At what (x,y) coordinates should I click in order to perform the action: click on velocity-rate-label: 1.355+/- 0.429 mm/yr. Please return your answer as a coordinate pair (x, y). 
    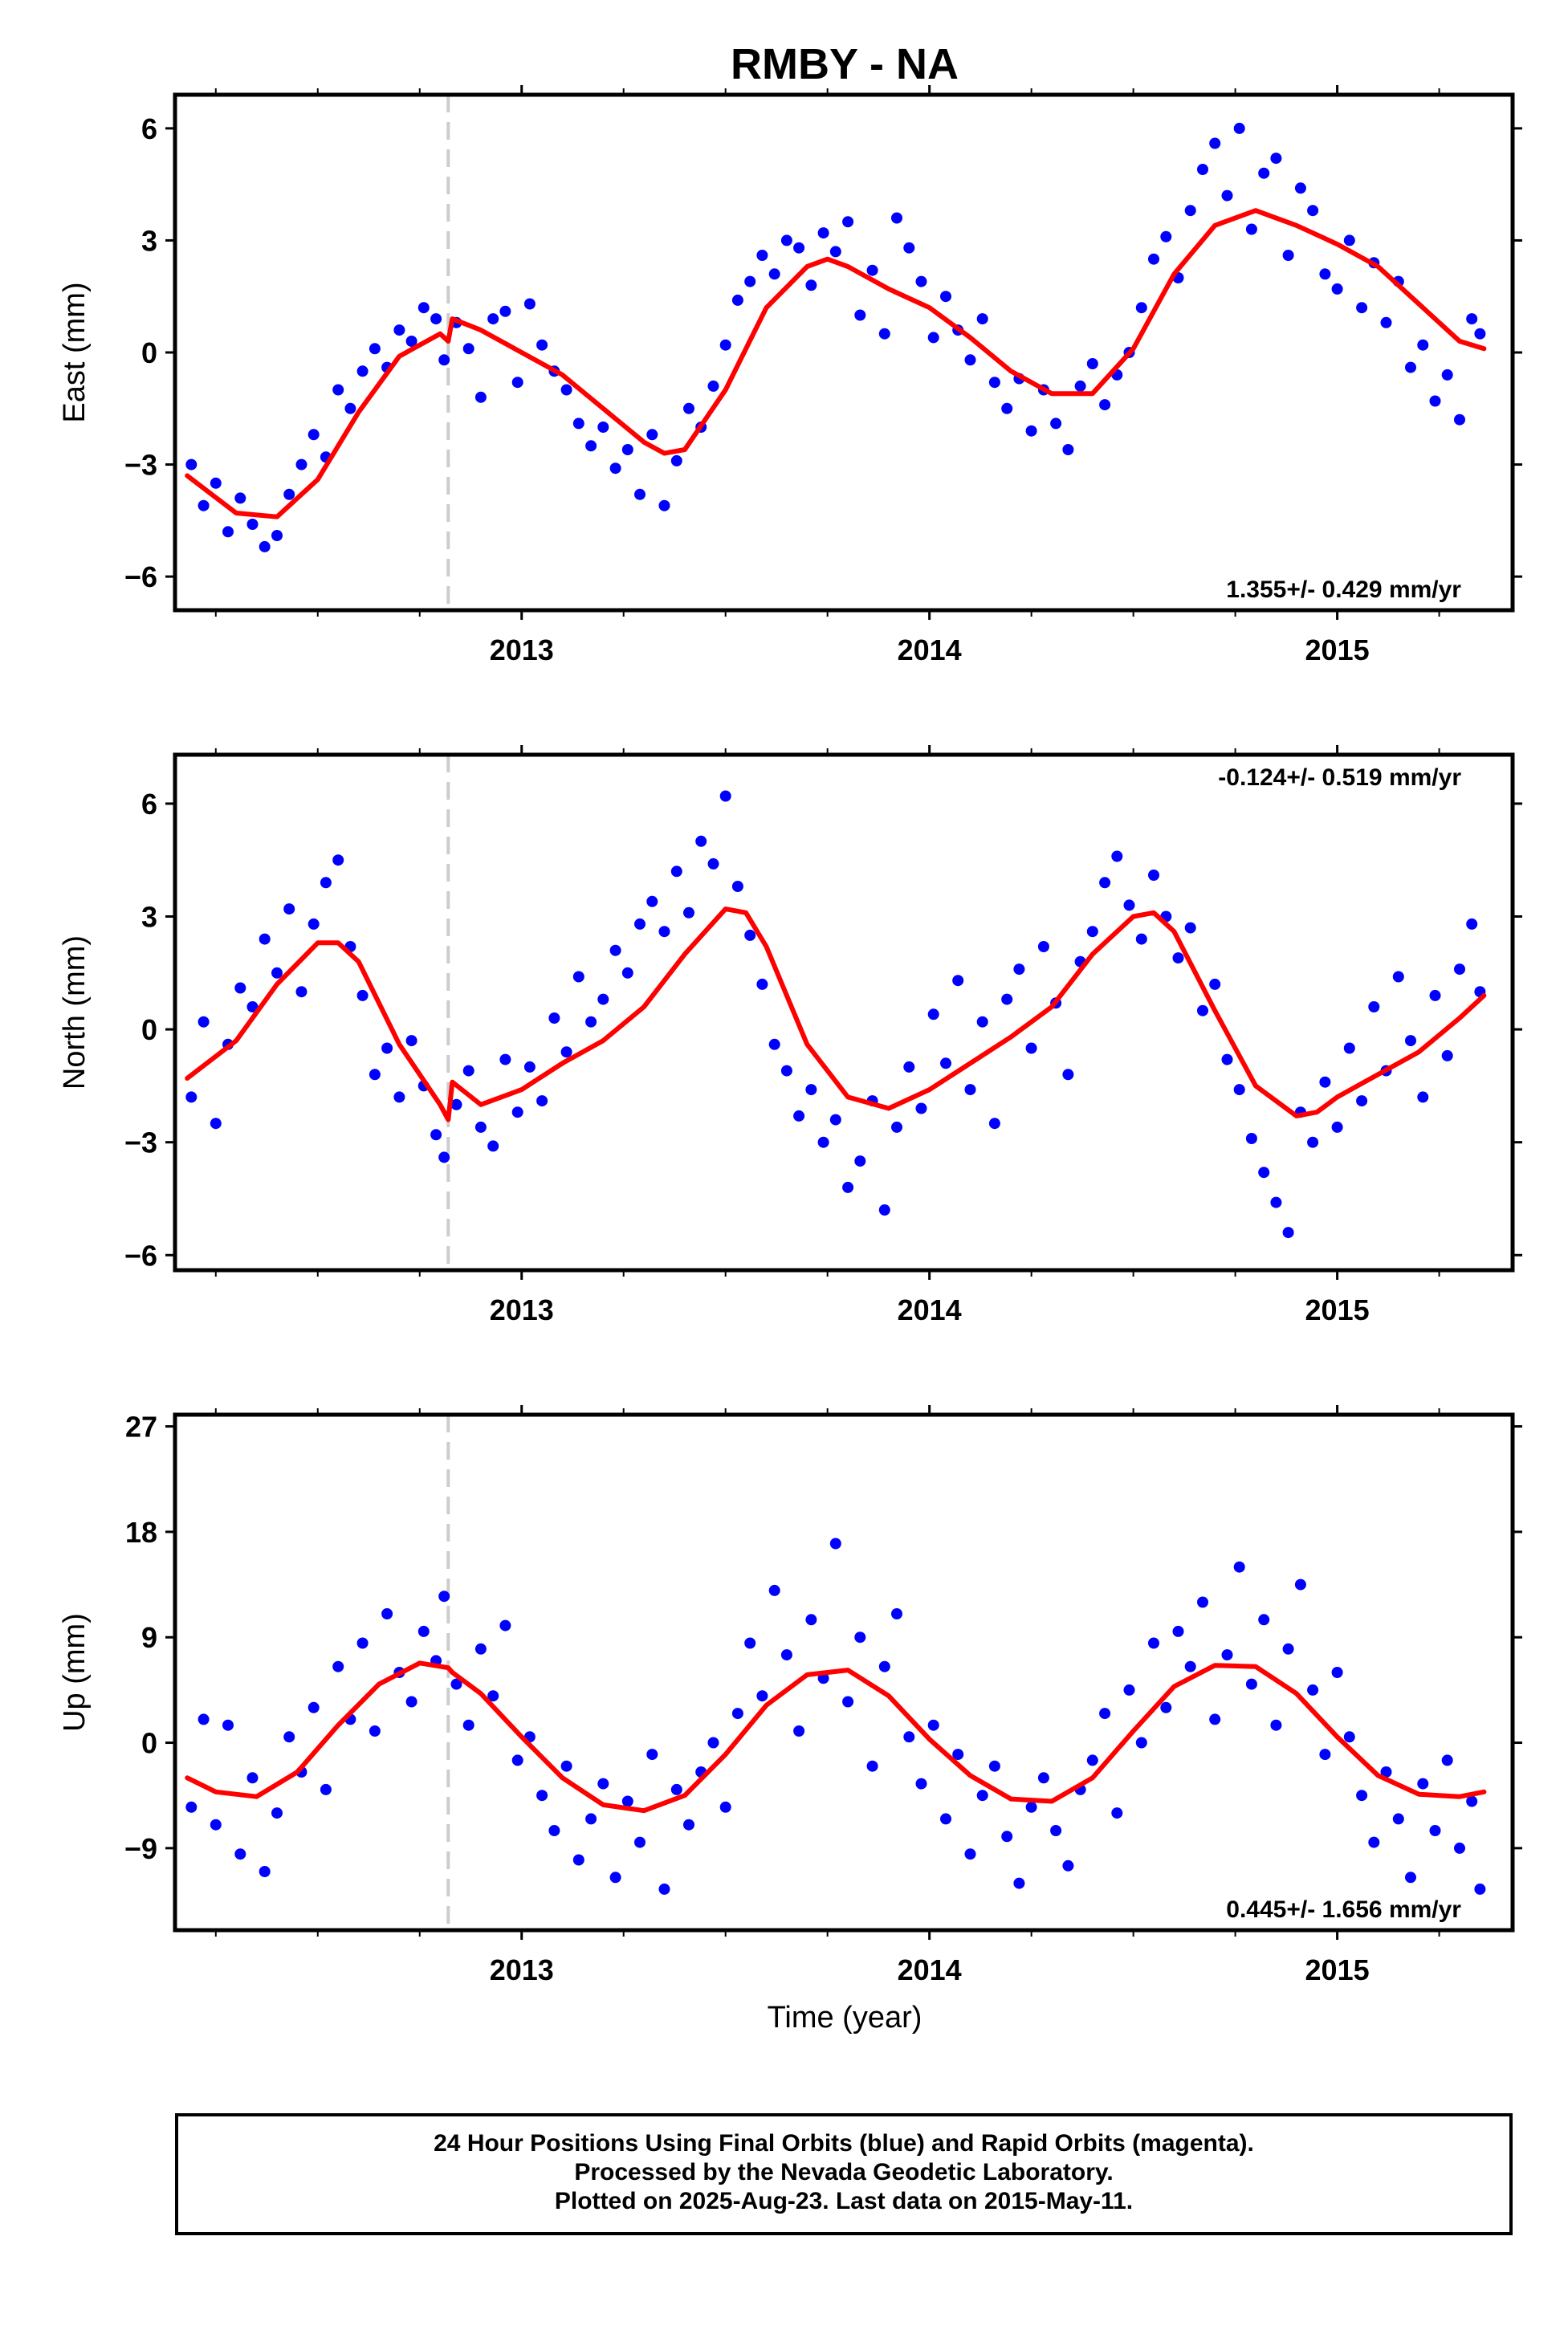
    Looking at the image, I should click on (1343, 589).